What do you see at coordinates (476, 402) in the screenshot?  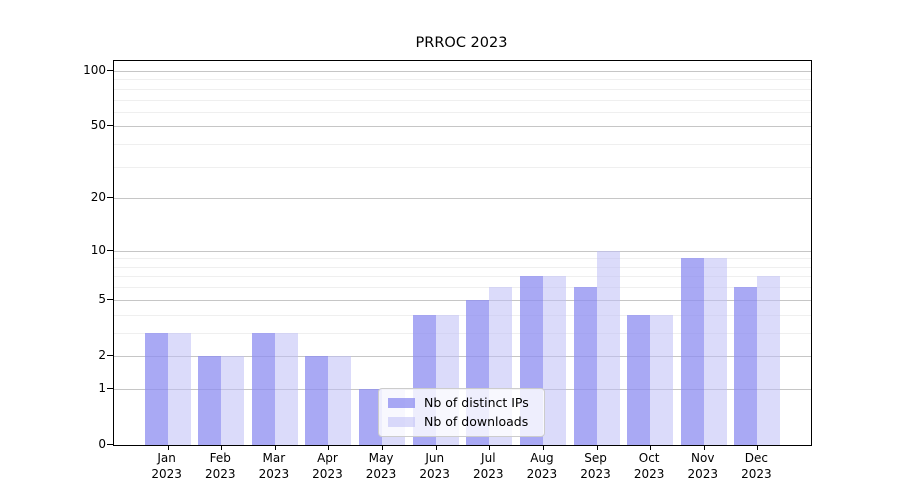 I see `legend-label-distinct-ips: Nb of distinct IPs` at bounding box center [476, 402].